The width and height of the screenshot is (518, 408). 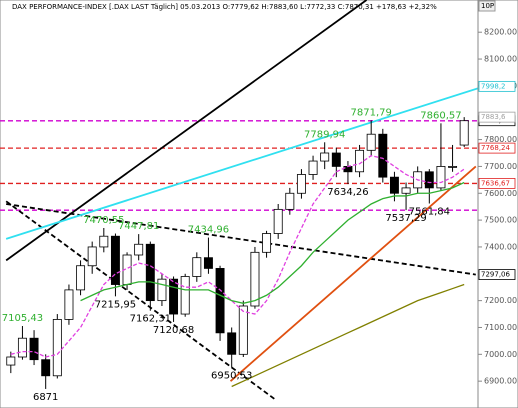 I want to click on price-annotation: 7634,26, so click(x=347, y=192).